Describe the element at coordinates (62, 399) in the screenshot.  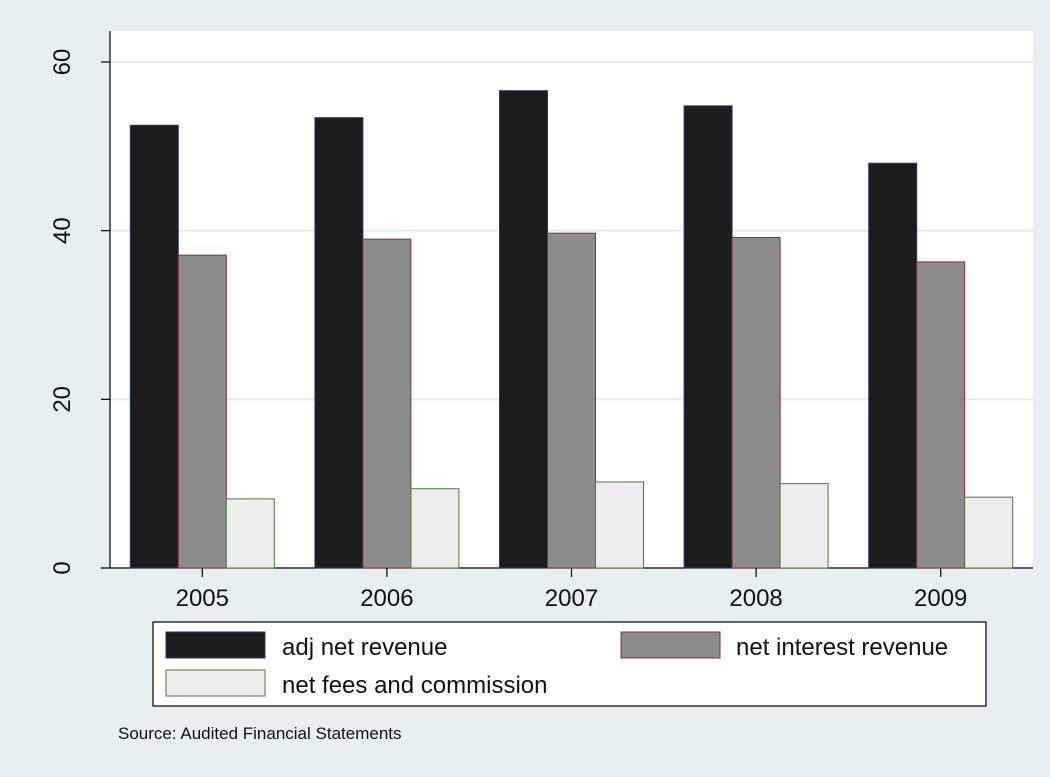
I see `y-tick-label: 20` at that location.